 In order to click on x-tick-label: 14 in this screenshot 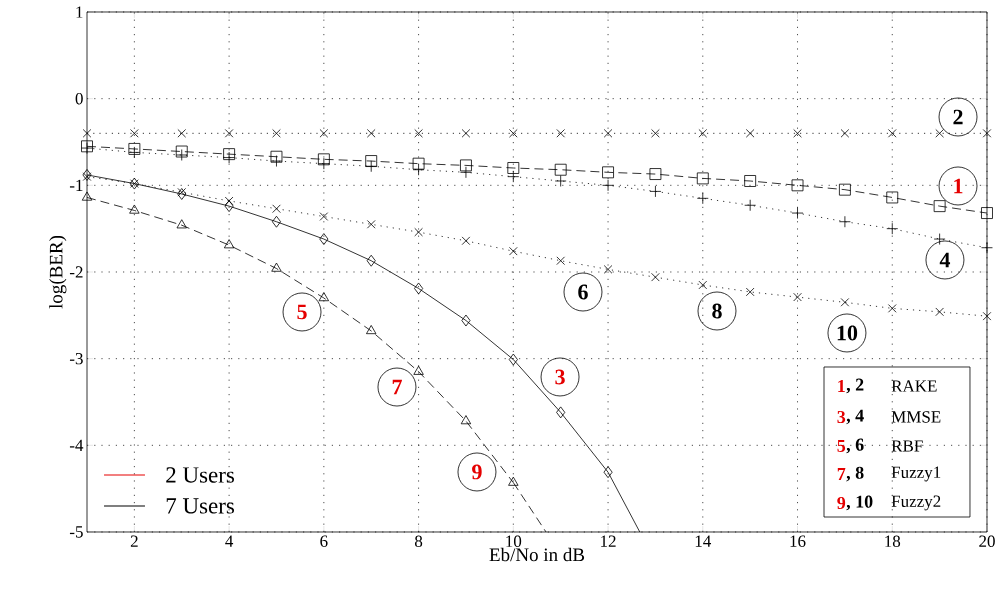, I will do `click(703, 541)`.